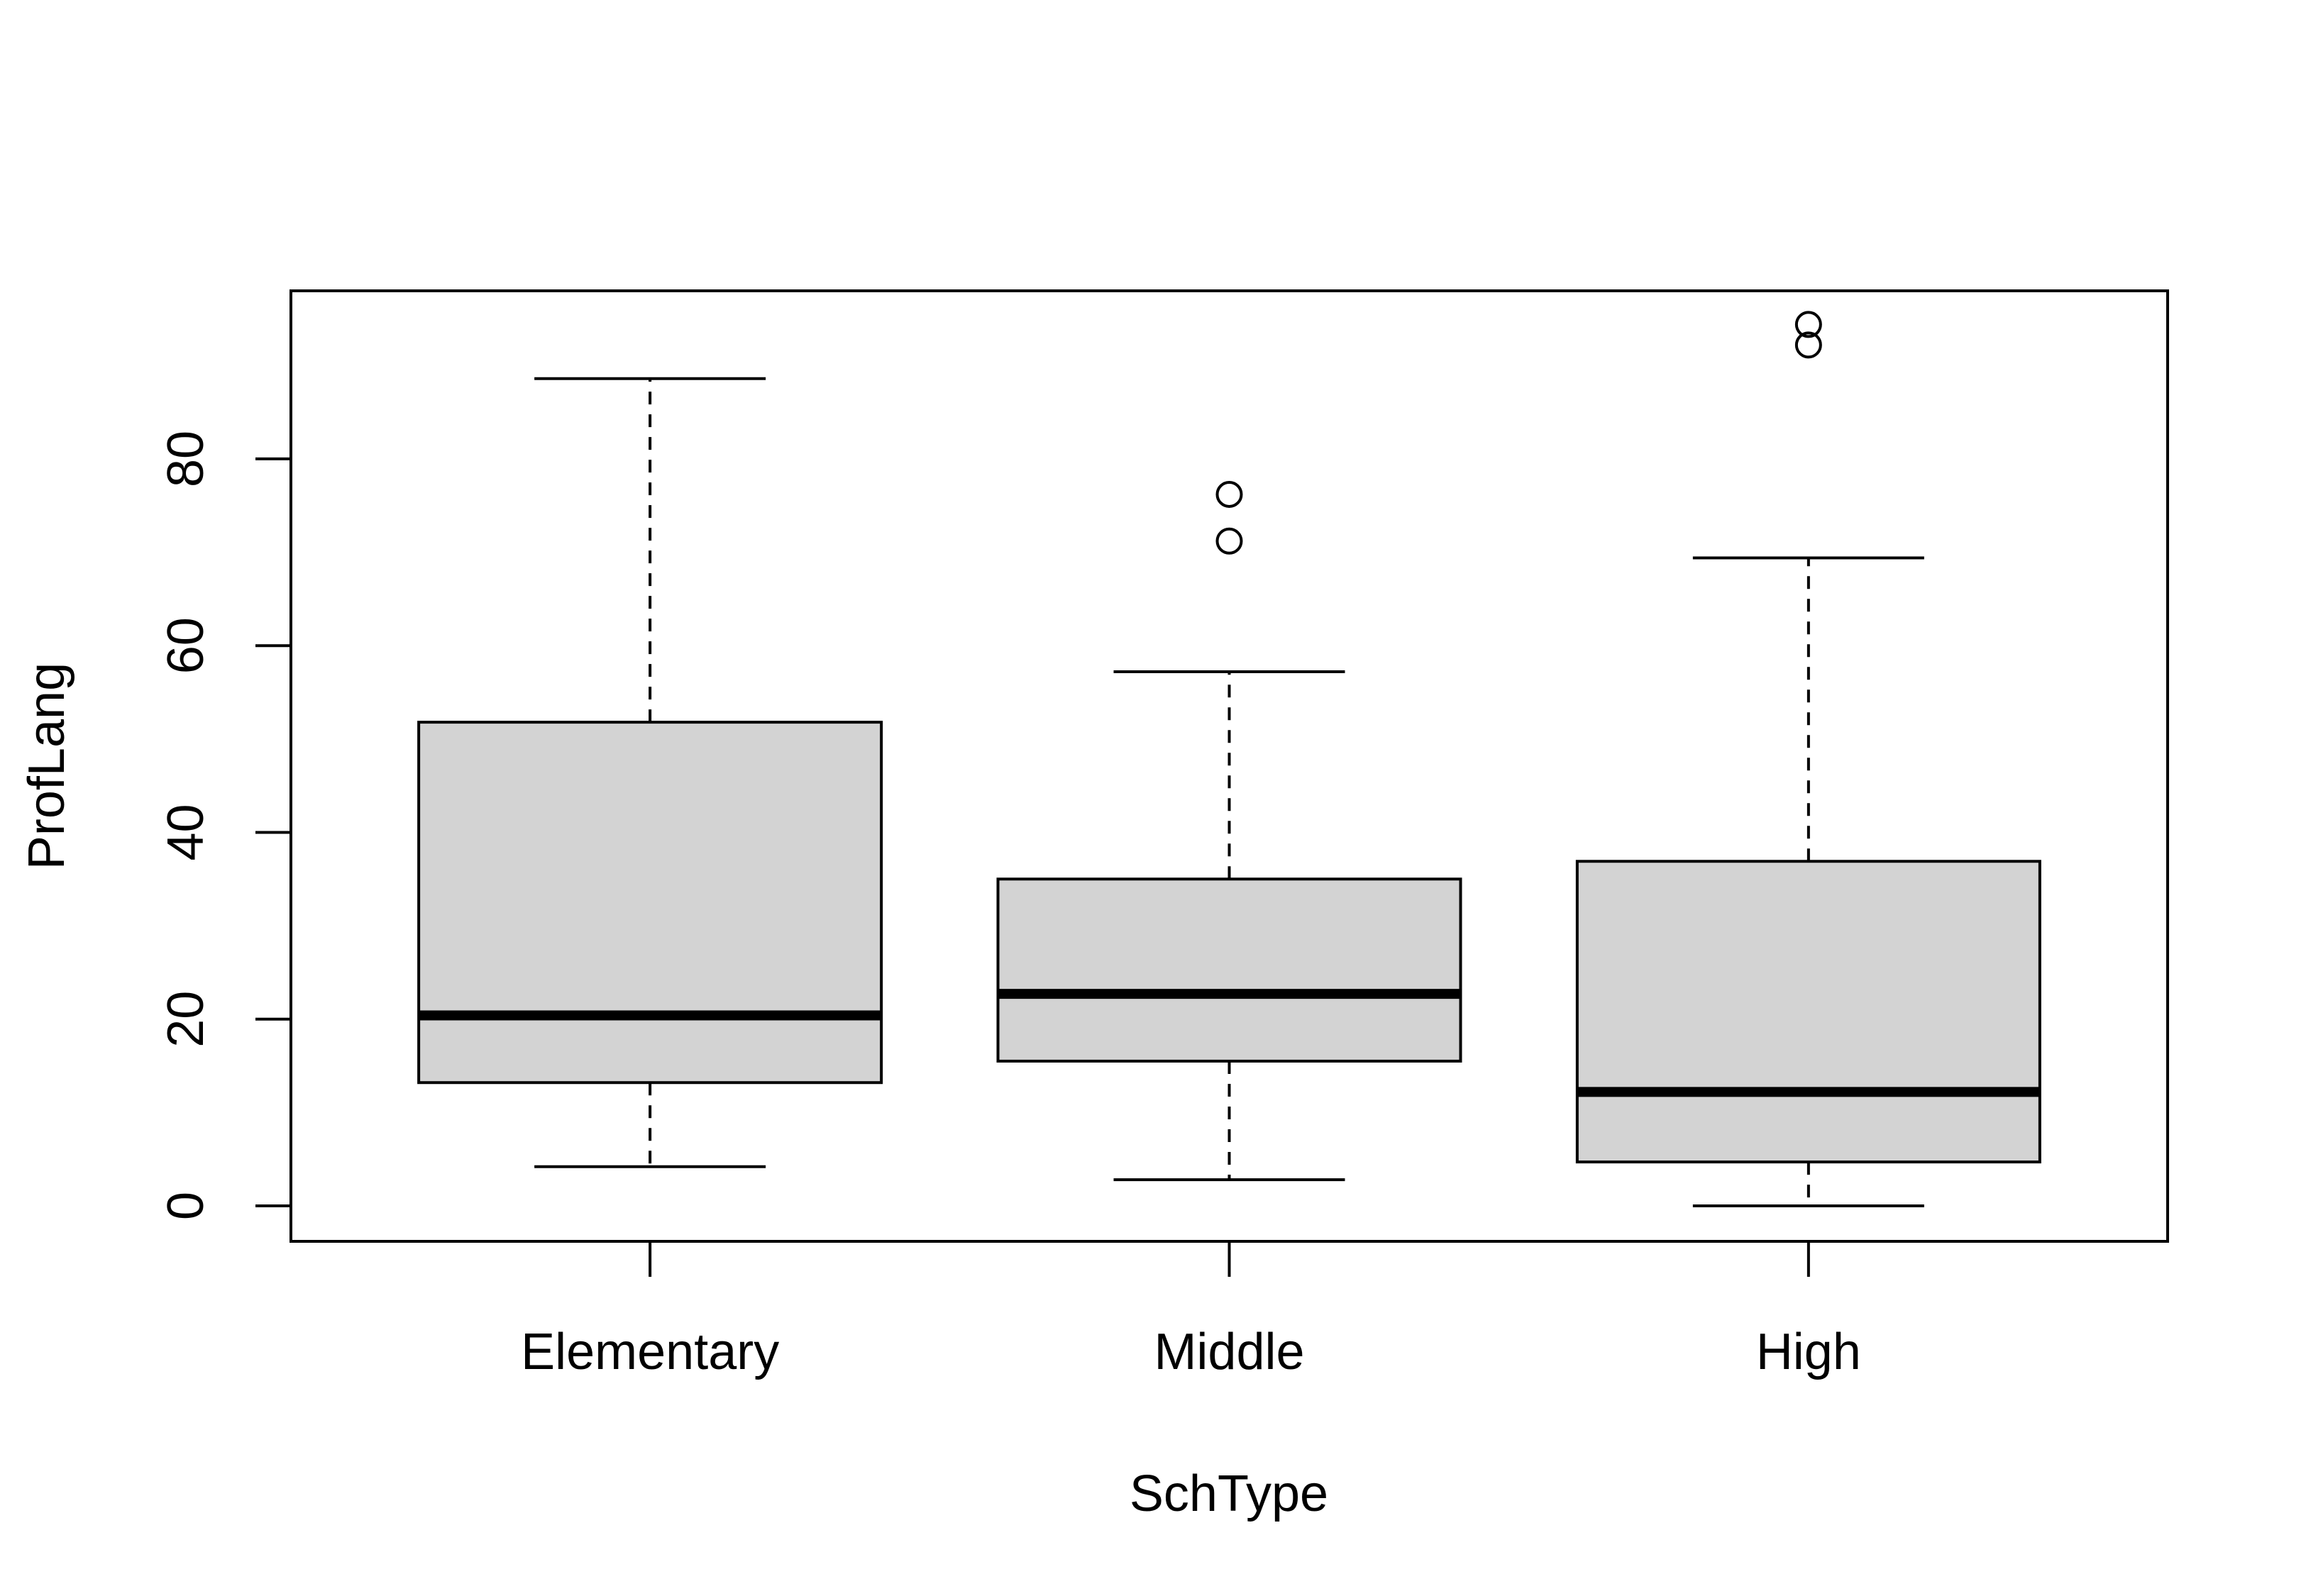 The image size is (2306, 1596). I want to click on x-tick-label-elementary: Elementary, so click(650, 1352).